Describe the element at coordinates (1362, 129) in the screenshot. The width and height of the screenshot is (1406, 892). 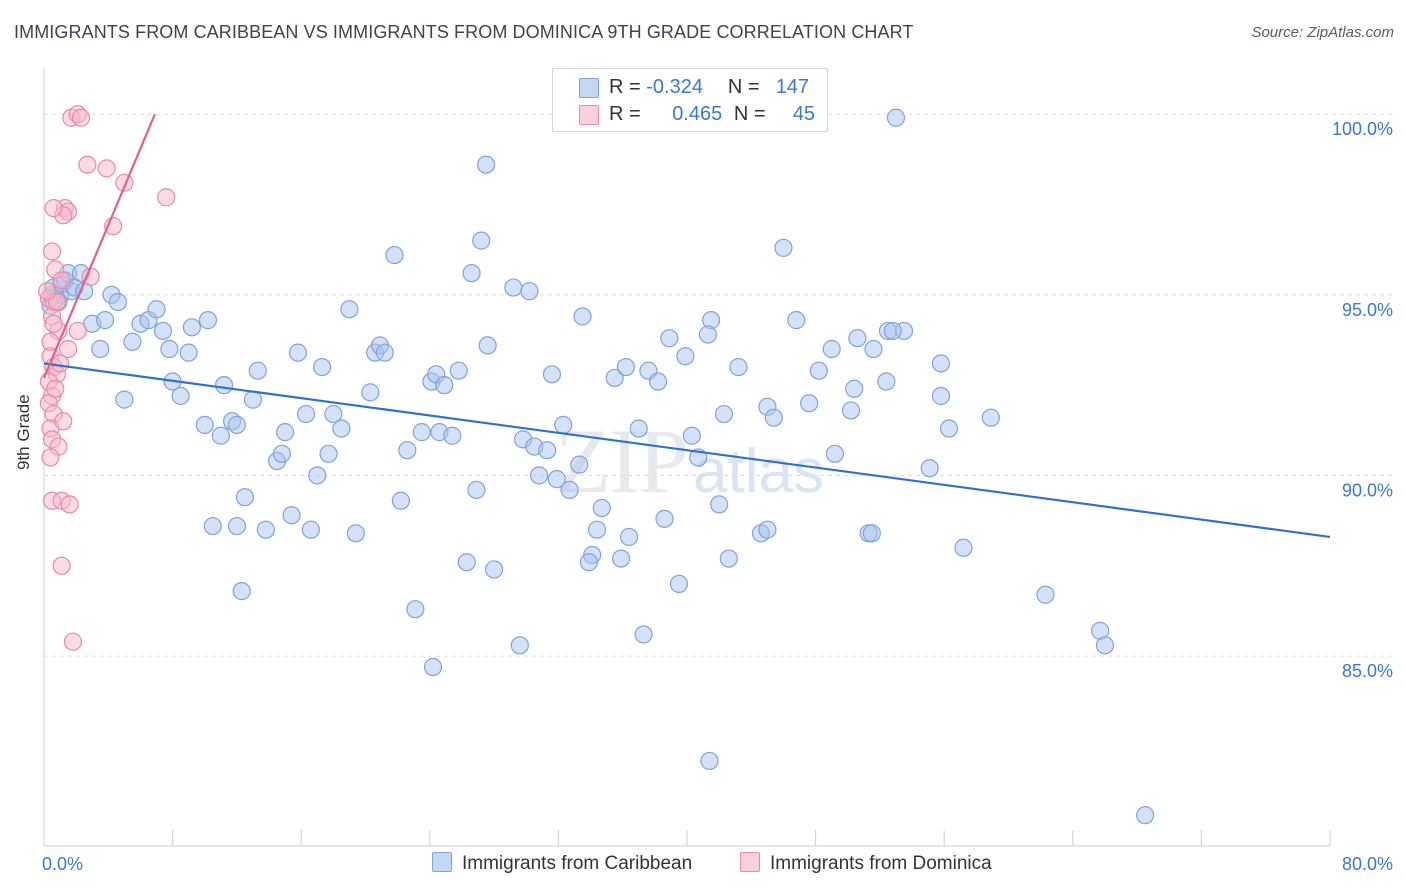
I see `y-tick-label: 100.0%` at that location.